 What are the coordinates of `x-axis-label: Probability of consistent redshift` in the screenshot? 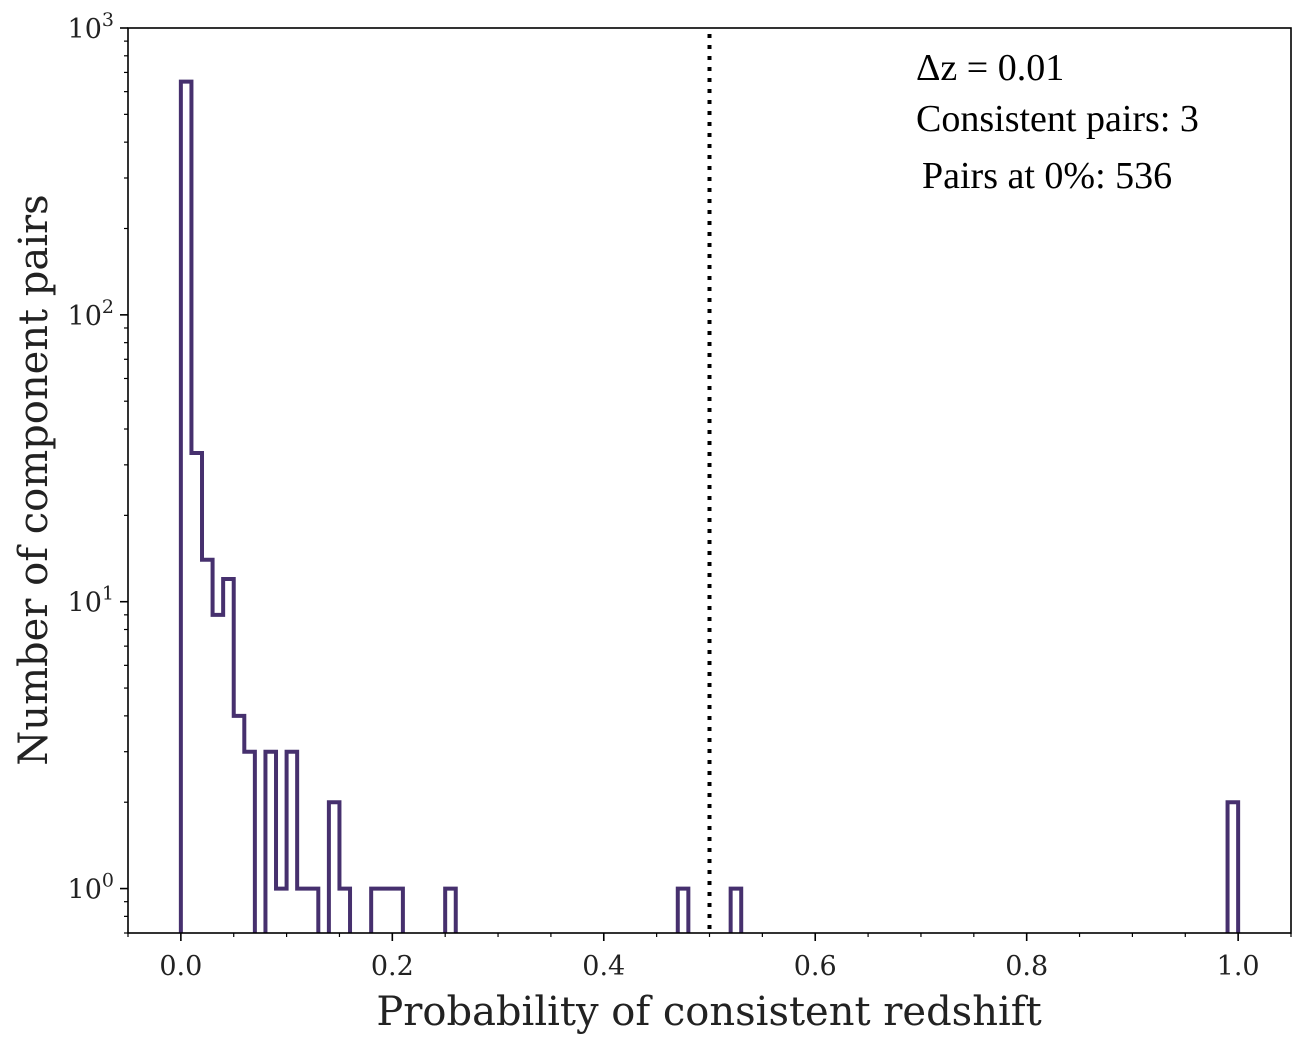 It's located at (708, 1012).